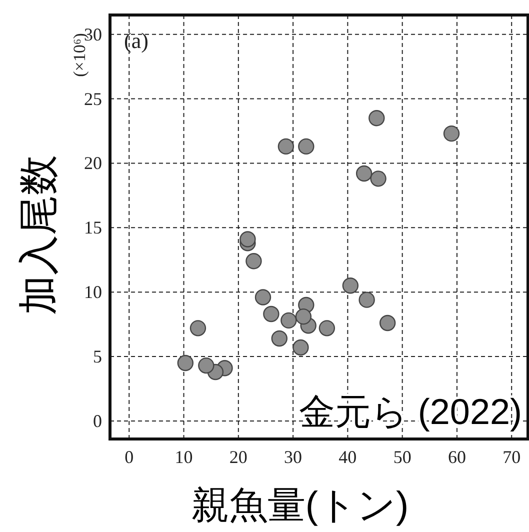 The width and height of the screenshot is (529, 532). What do you see at coordinates (511, 457) in the screenshot?
I see `x-tick-label: 70` at bounding box center [511, 457].